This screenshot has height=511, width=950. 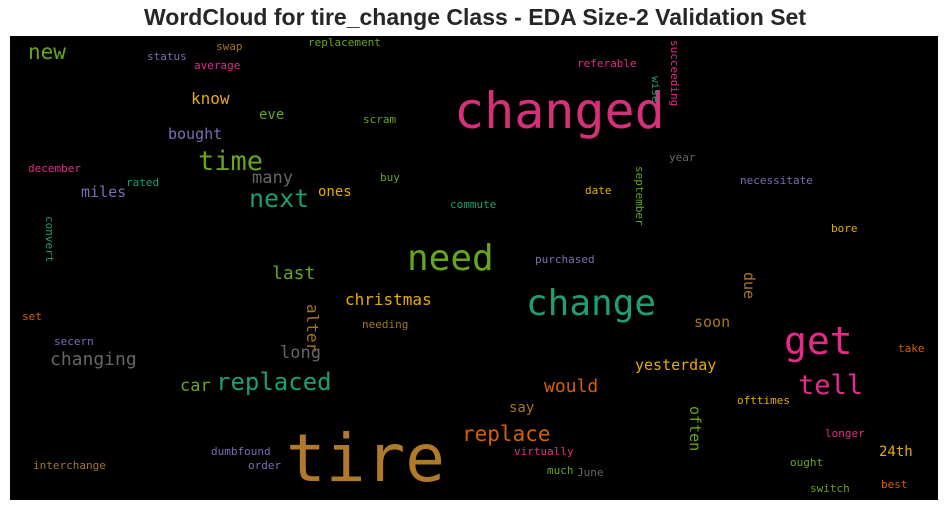 I want to click on word-purchased: purchased, so click(x=565, y=259).